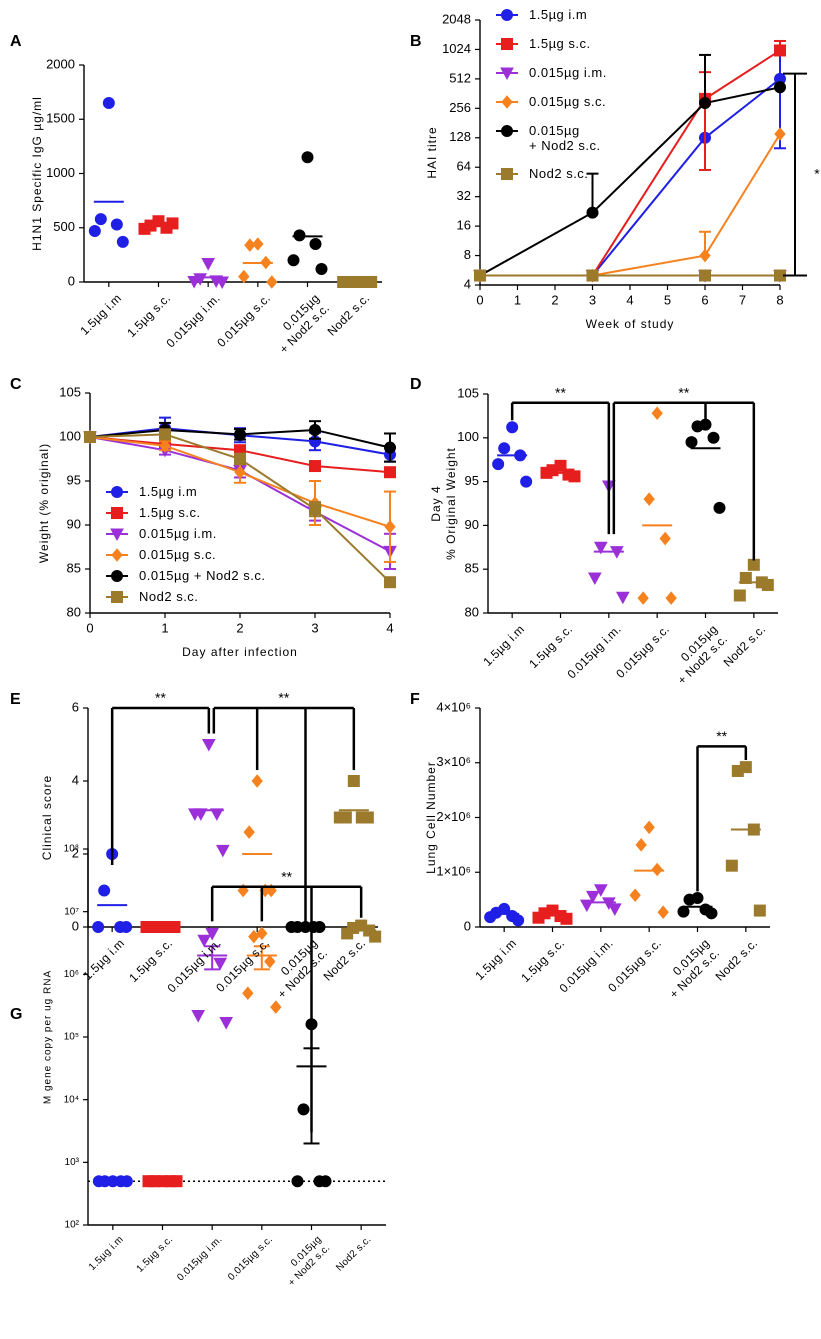  What do you see at coordinates (60, 63) in the screenshot?
I see `y-tick-label: 2000` at bounding box center [60, 63].